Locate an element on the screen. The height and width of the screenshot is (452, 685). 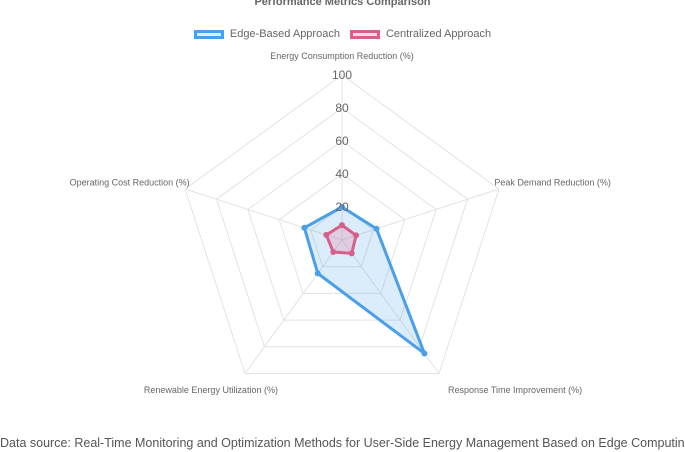
legend-label-centralized: Centralized Approach is located at coordinates (438, 34).